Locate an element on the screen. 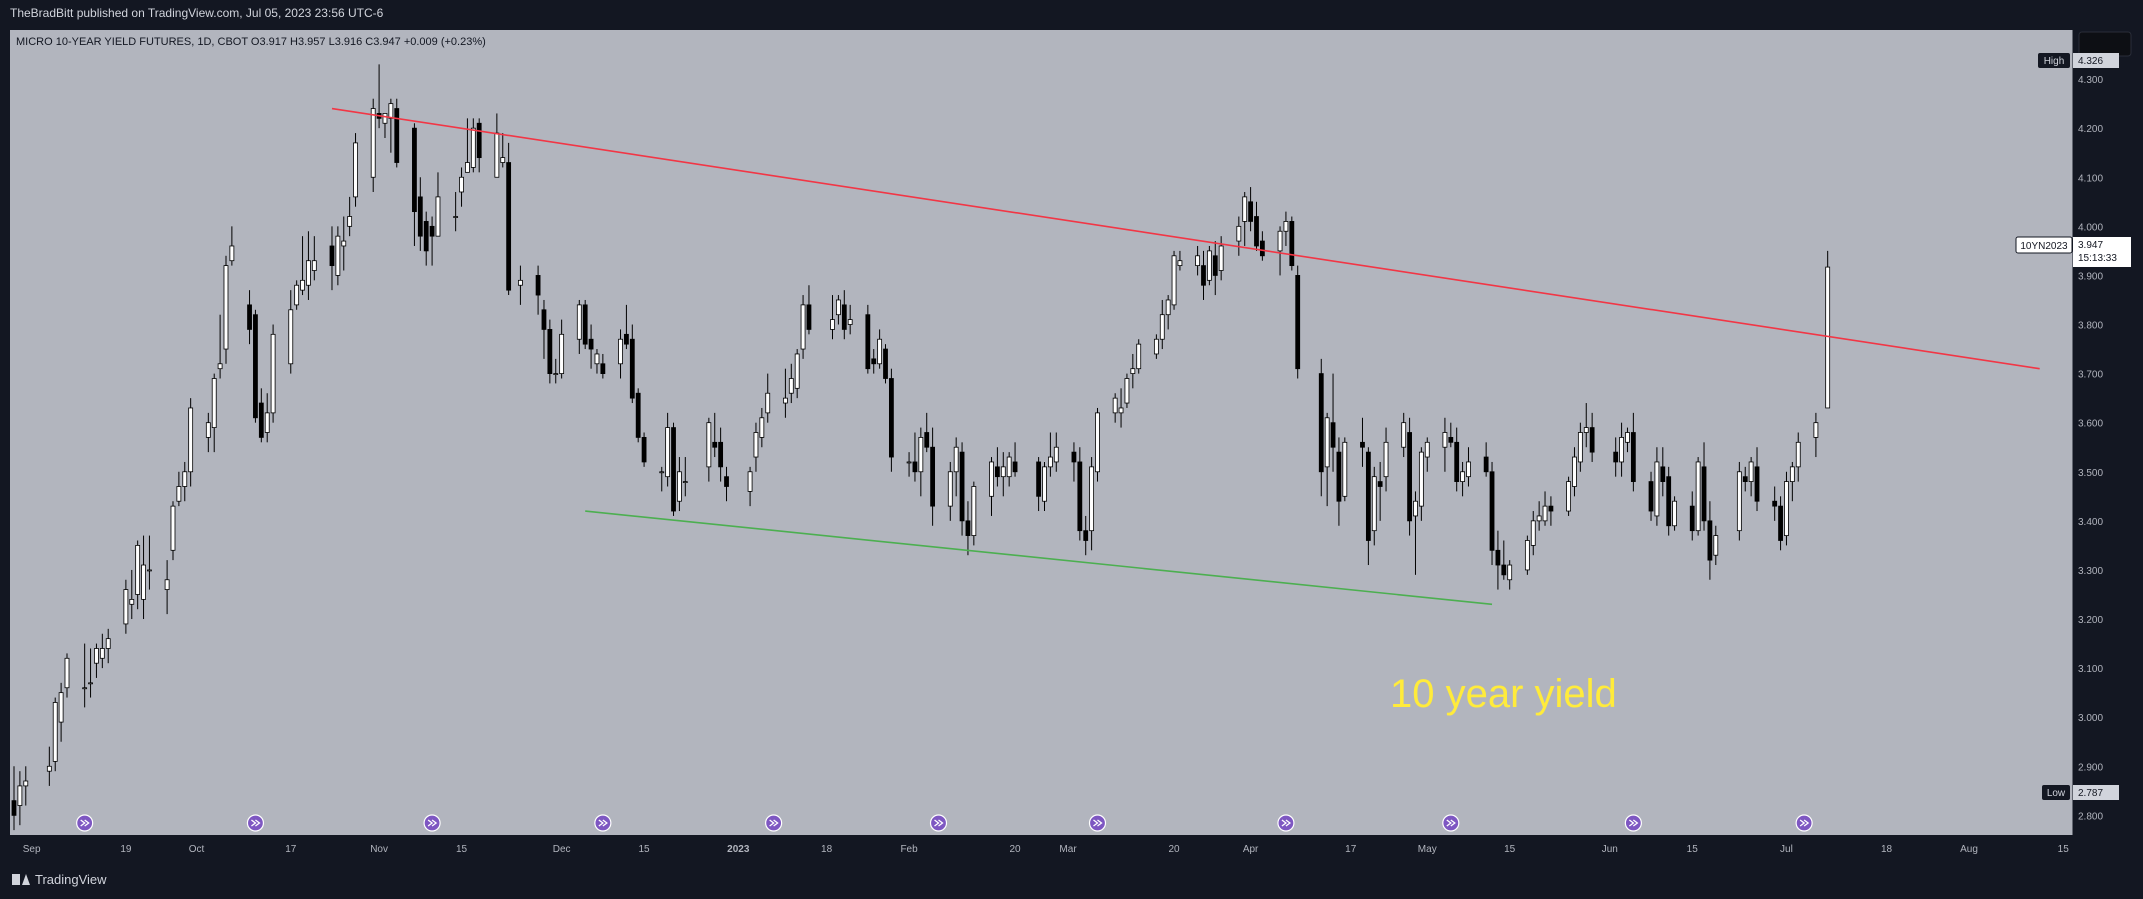  y-tick-label: 3.100 is located at coordinates (2090, 669).